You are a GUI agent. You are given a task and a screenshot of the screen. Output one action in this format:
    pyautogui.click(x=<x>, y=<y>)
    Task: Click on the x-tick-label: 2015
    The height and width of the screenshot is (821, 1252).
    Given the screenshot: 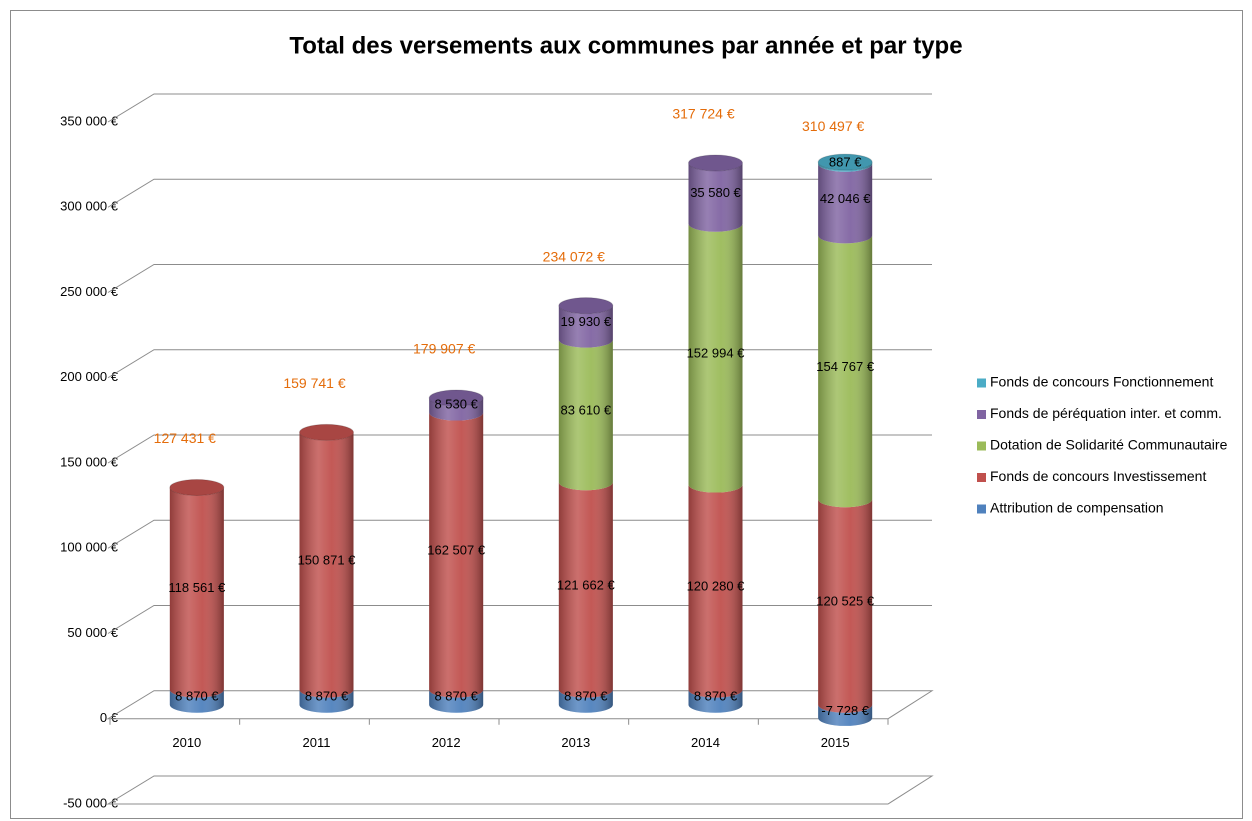 What is the action you would take?
    pyautogui.click(x=835, y=742)
    